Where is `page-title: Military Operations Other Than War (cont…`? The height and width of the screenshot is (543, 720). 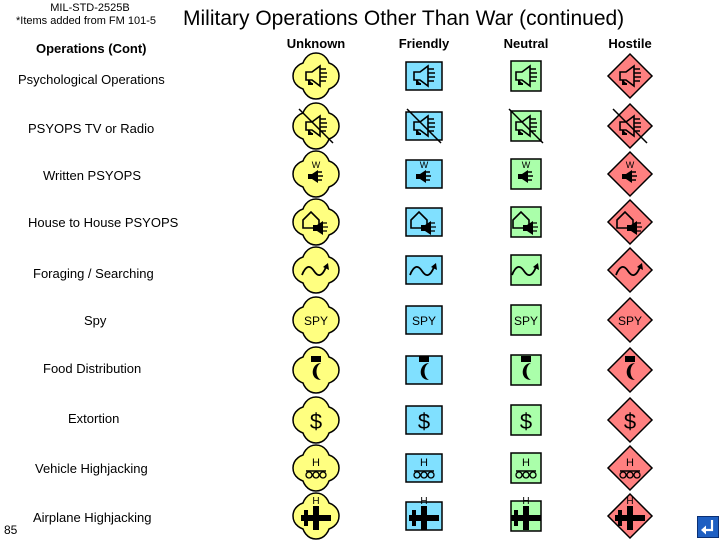 page-title: Military Operations Other Than War (cont… is located at coordinates (404, 18).